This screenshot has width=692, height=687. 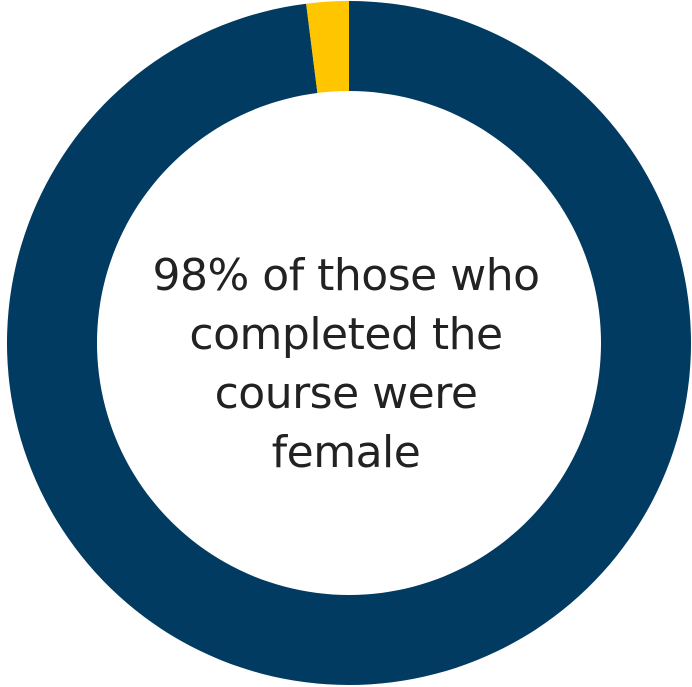 What do you see at coordinates (346, 393) in the screenshot?
I see `center-label-line-3: course were` at bounding box center [346, 393].